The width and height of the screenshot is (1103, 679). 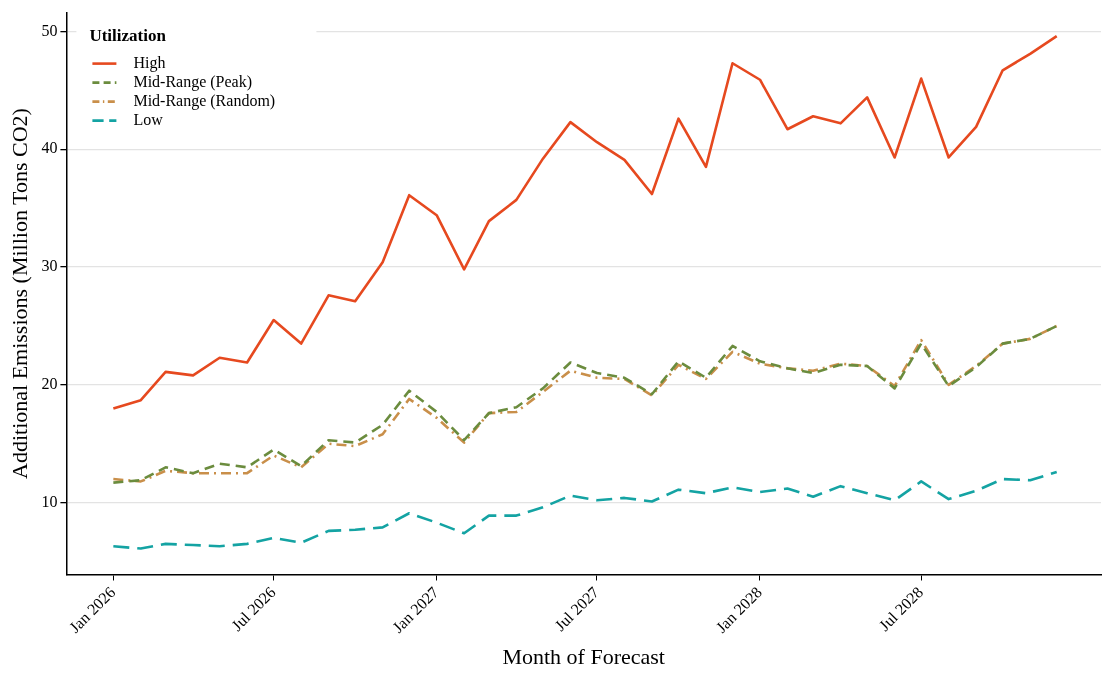 What do you see at coordinates (128, 35) in the screenshot?
I see `legend-title: Utilization` at bounding box center [128, 35].